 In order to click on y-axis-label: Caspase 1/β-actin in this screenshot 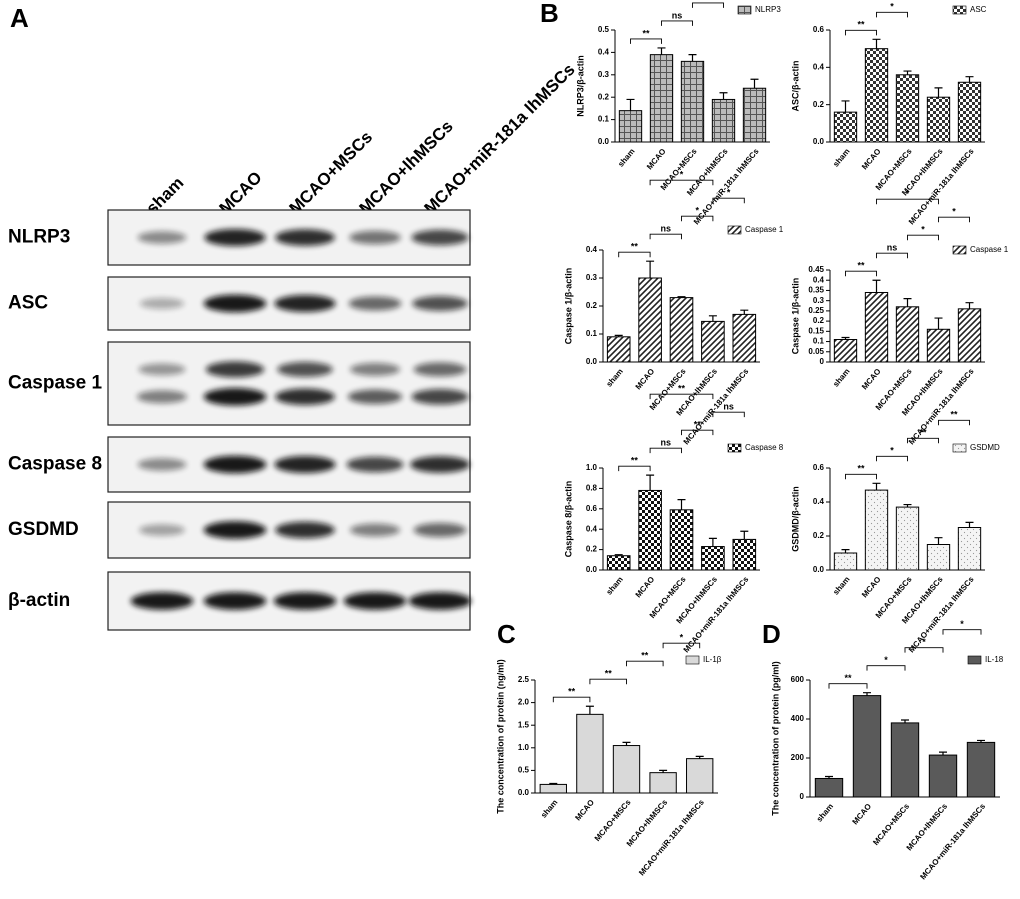, I will do `click(568, 306)`.